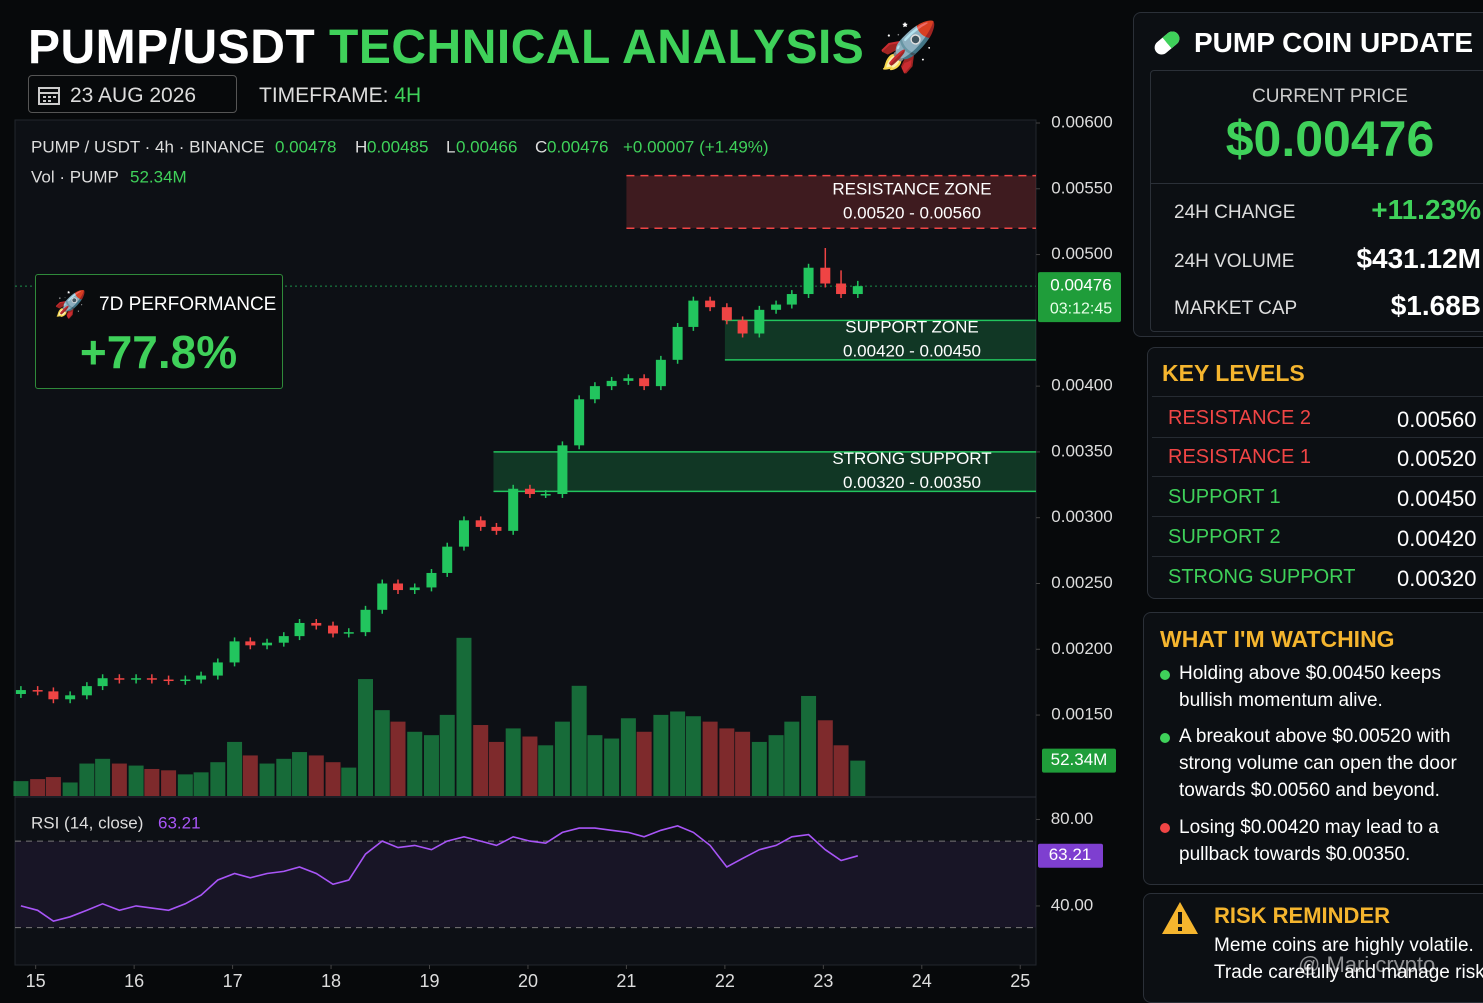 This screenshot has height=1003, width=1483. What do you see at coordinates (912, 351) in the screenshot?
I see `zone-range: 0.00420 - 0.00450` at bounding box center [912, 351].